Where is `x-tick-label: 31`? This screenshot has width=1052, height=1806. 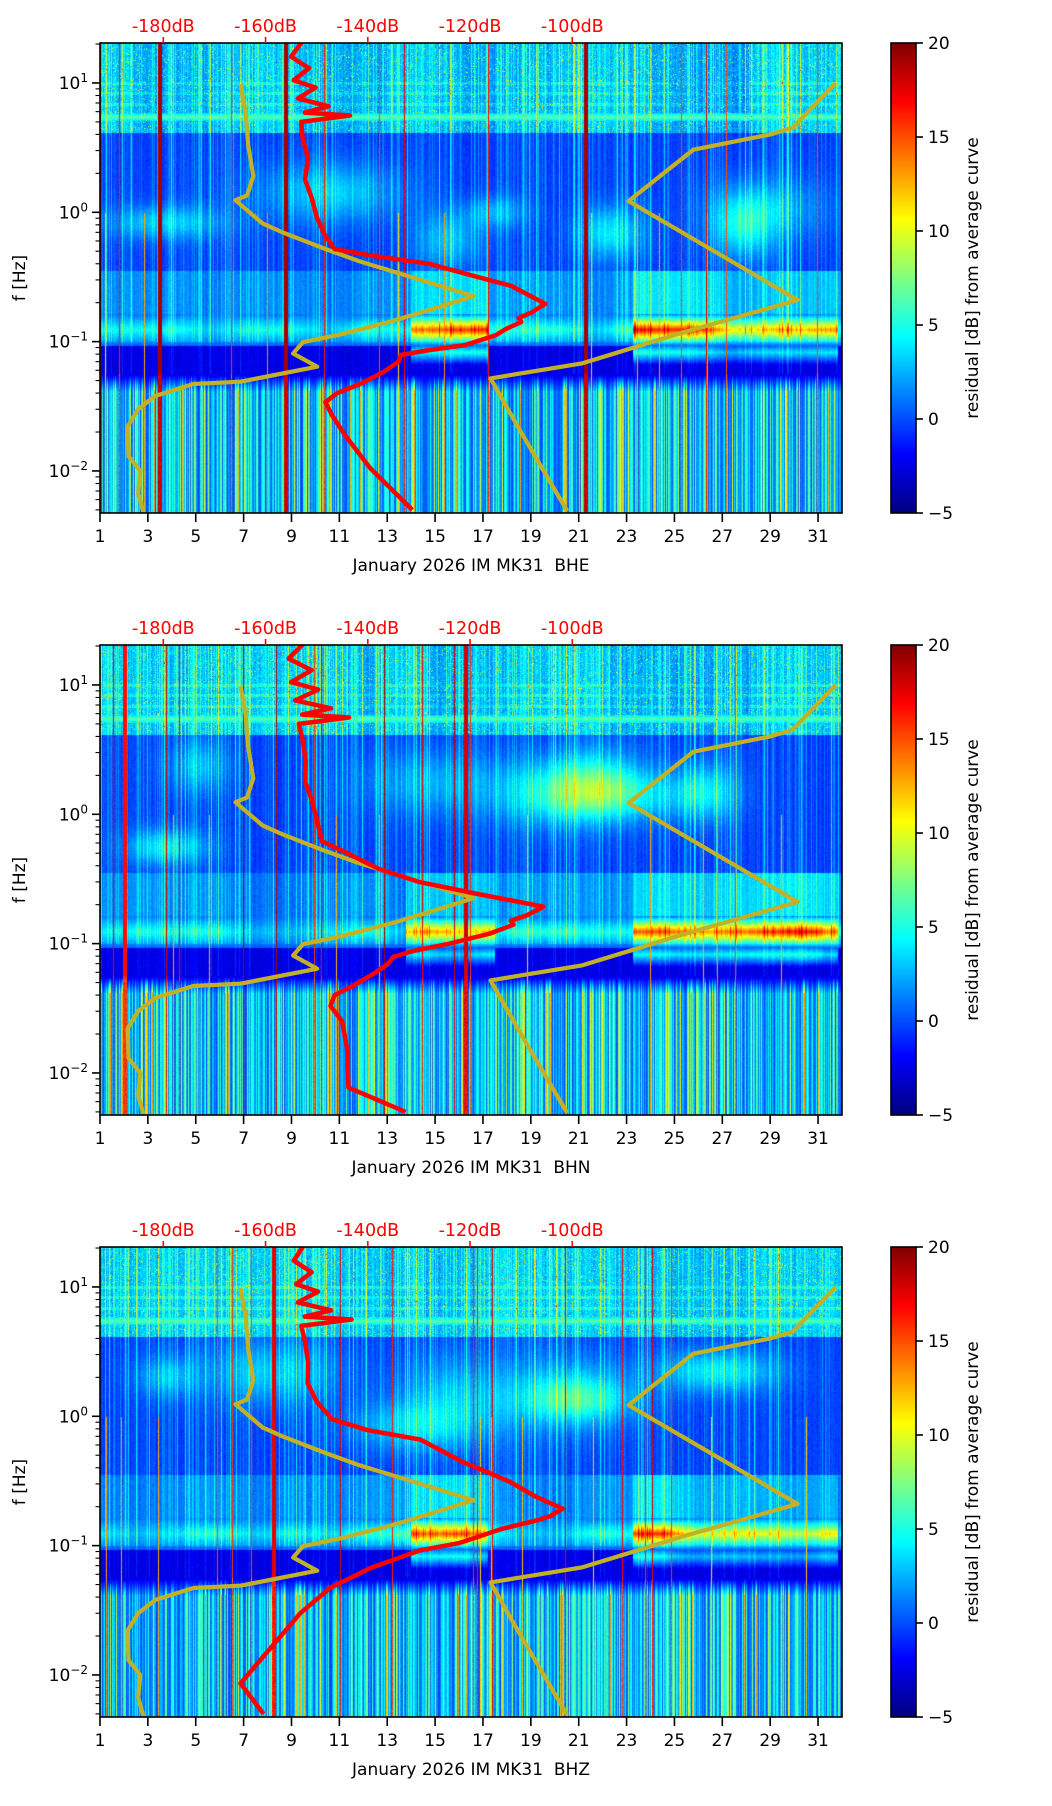 x-tick-label: 31 is located at coordinates (818, 1139).